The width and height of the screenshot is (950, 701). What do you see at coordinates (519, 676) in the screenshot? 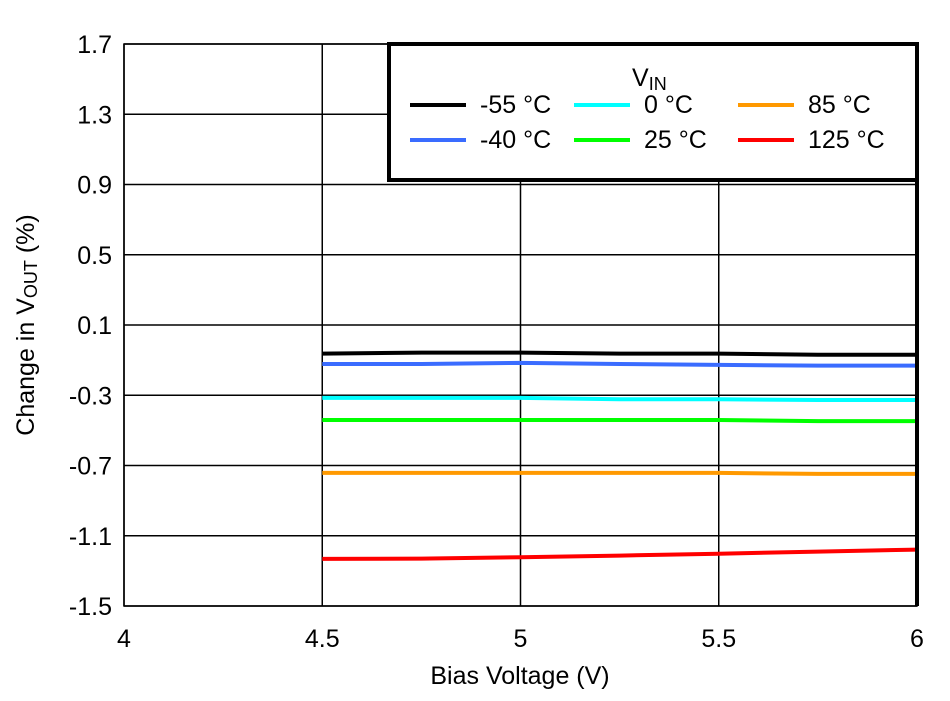
I see `x-axis-label: Bias Voltage (V)` at bounding box center [519, 676].